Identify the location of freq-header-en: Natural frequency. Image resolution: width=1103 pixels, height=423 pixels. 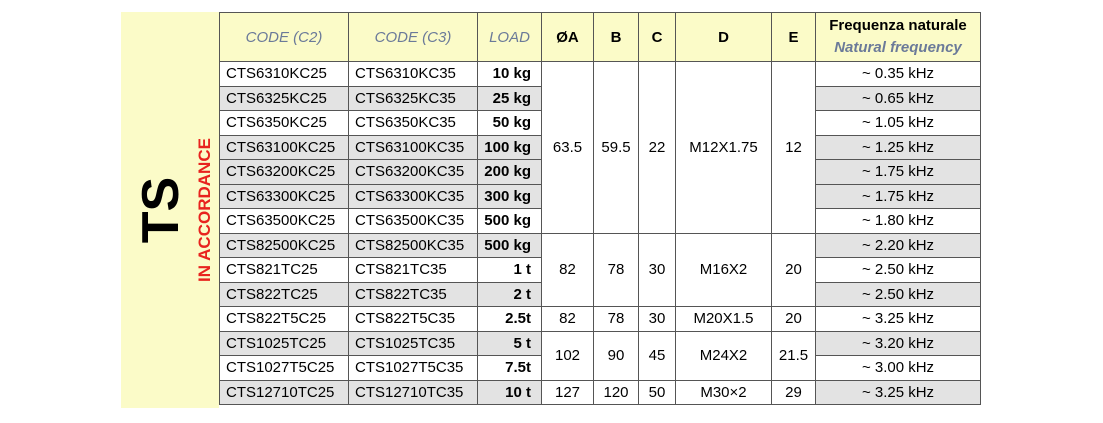
(898, 47).